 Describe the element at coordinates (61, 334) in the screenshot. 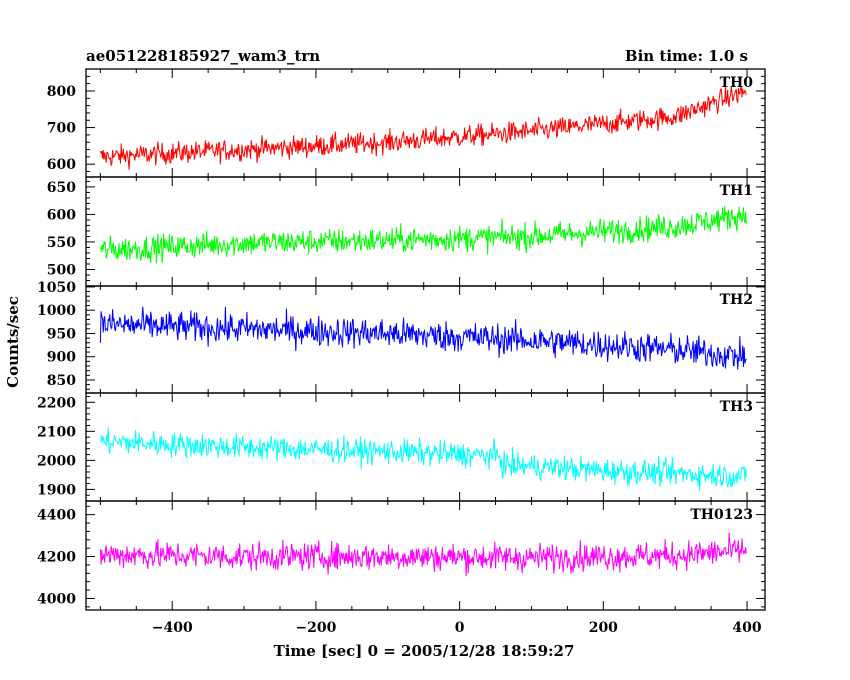

I see `y-tick-label: 950` at that location.